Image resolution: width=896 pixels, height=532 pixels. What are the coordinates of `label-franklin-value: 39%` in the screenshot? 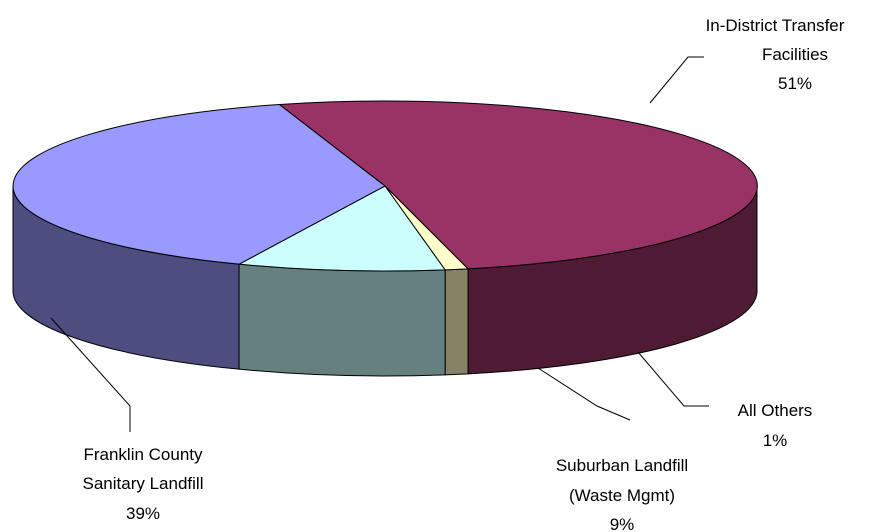 It's located at (143, 513).